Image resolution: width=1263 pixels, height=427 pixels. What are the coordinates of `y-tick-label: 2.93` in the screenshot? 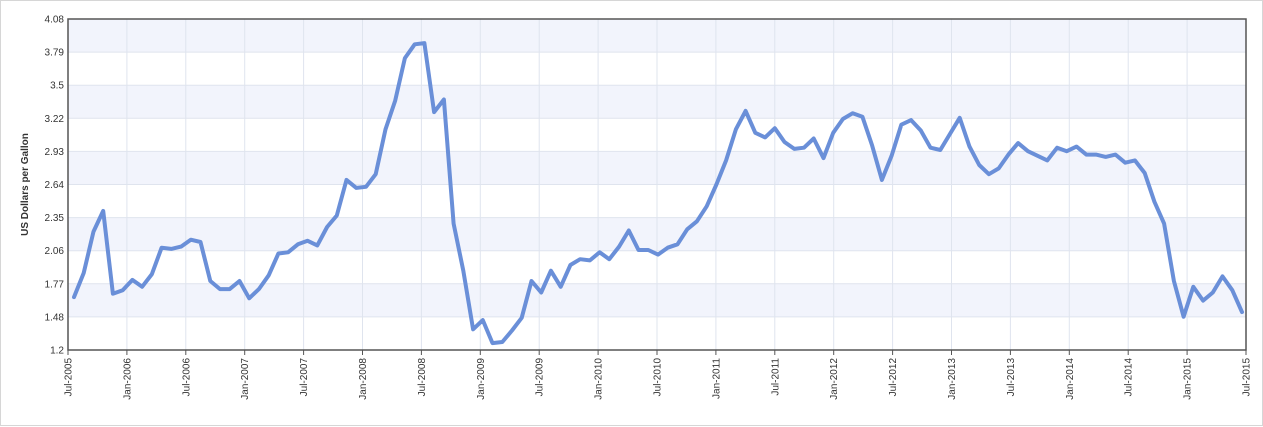 It's located at (55, 152).